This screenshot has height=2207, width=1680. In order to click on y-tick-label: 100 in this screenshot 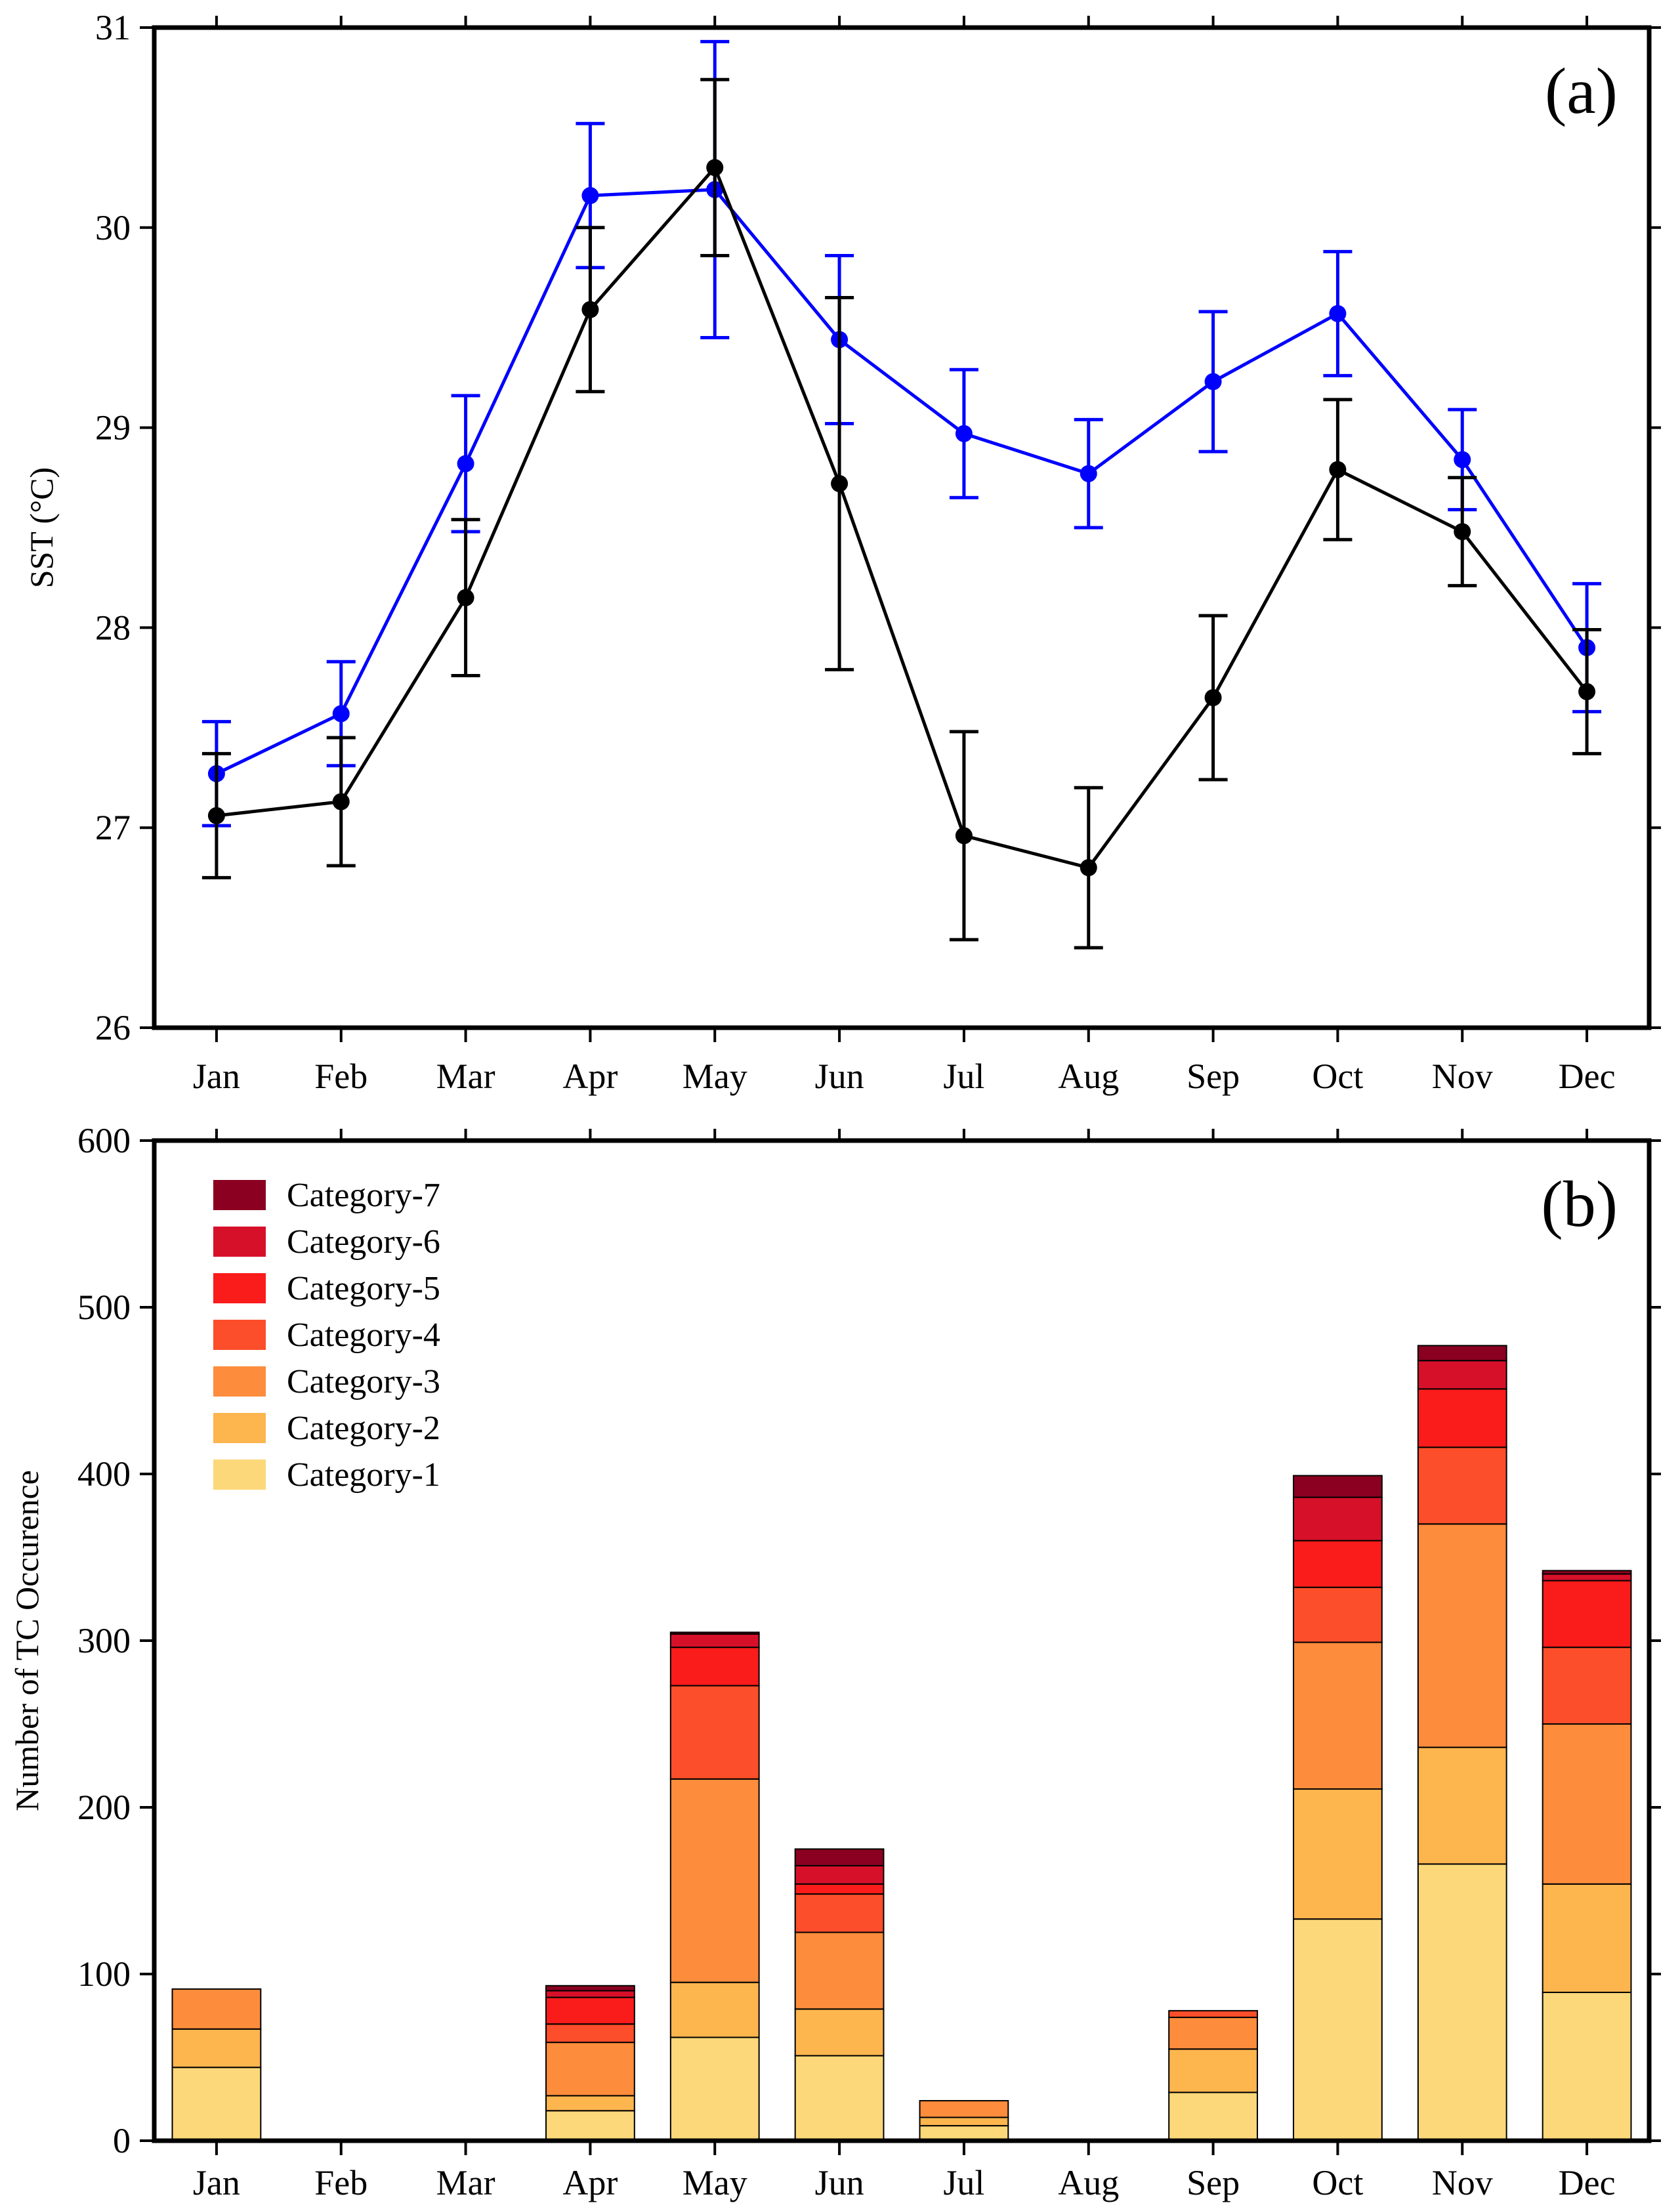, I will do `click(104, 1974)`.